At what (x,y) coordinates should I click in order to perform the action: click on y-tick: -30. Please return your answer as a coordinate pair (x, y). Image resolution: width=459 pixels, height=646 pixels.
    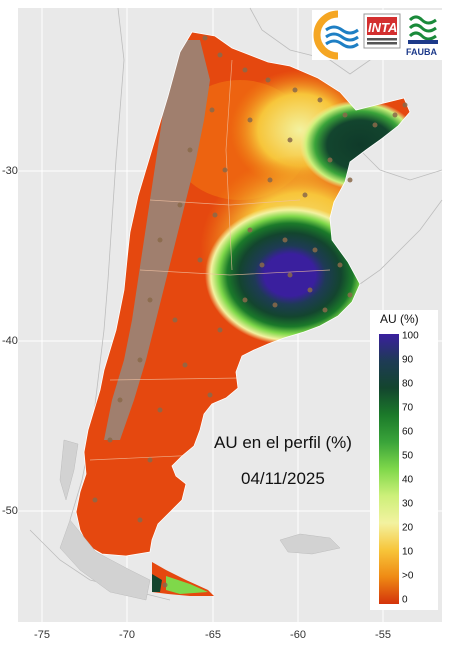
    Looking at the image, I should click on (10, 171).